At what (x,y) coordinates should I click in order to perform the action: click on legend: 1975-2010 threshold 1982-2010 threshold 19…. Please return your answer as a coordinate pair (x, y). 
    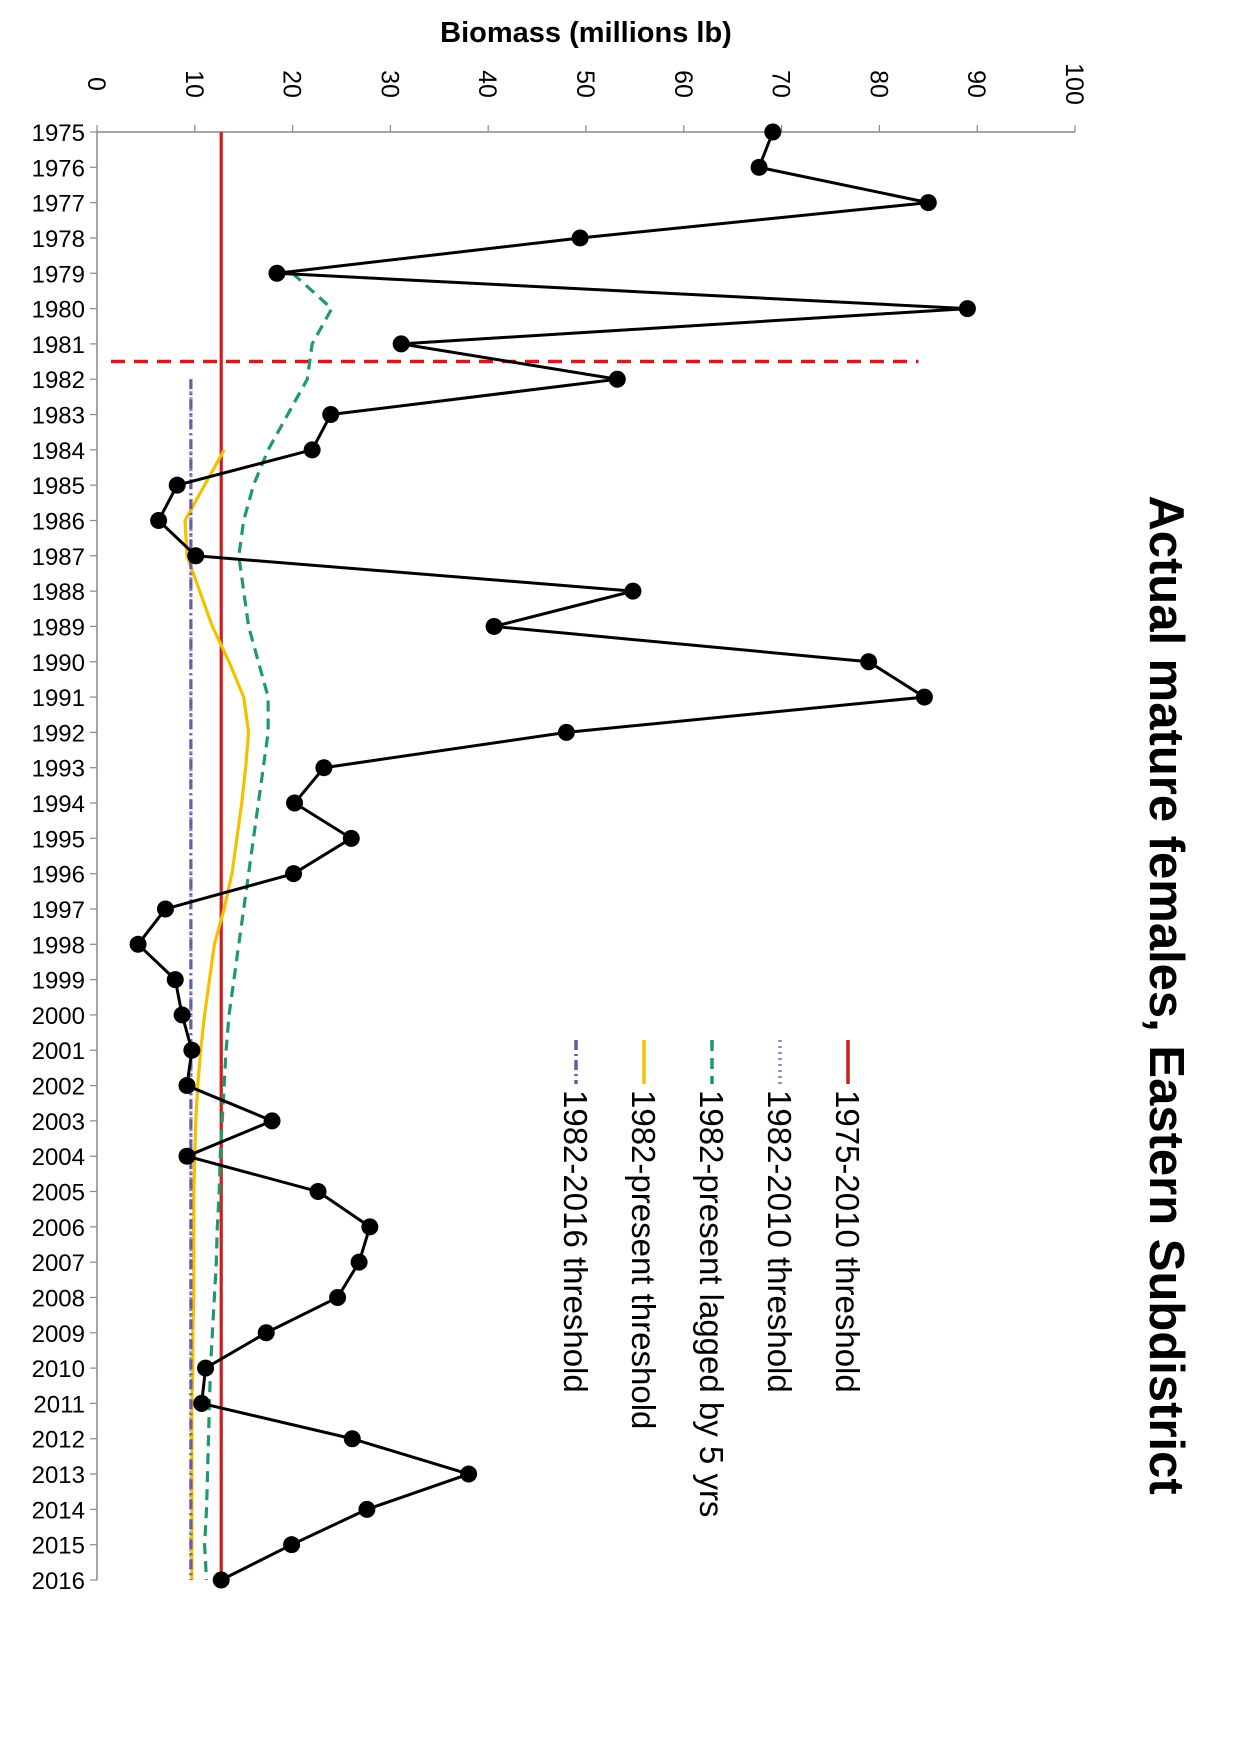
    Looking at the image, I should click on (711, 1278).